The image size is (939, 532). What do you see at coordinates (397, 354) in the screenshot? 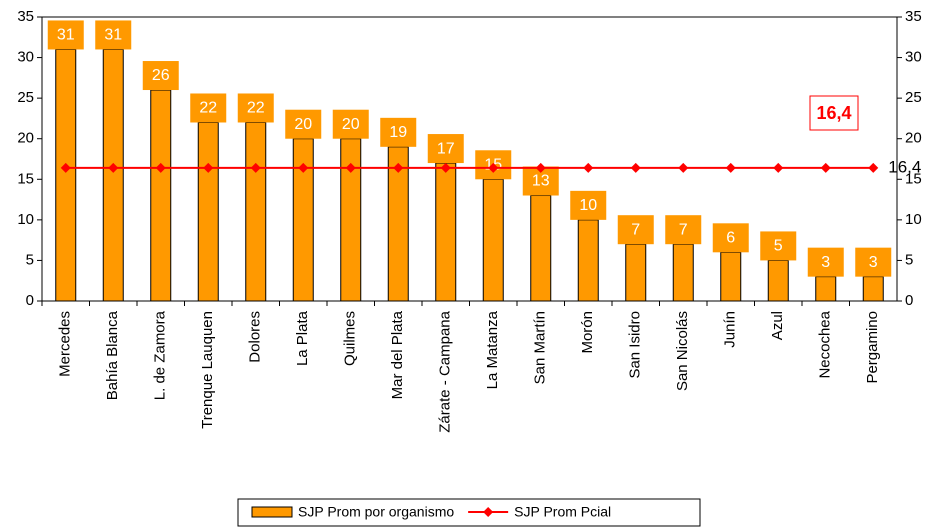
I see `x-tick-label: Mar del Plata` at bounding box center [397, 354].